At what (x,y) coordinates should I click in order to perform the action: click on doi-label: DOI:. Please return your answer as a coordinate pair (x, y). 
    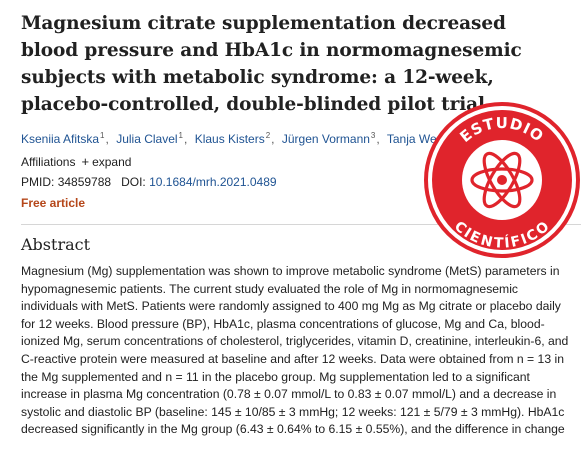
    Looking at the image, I should click on (133, 182).